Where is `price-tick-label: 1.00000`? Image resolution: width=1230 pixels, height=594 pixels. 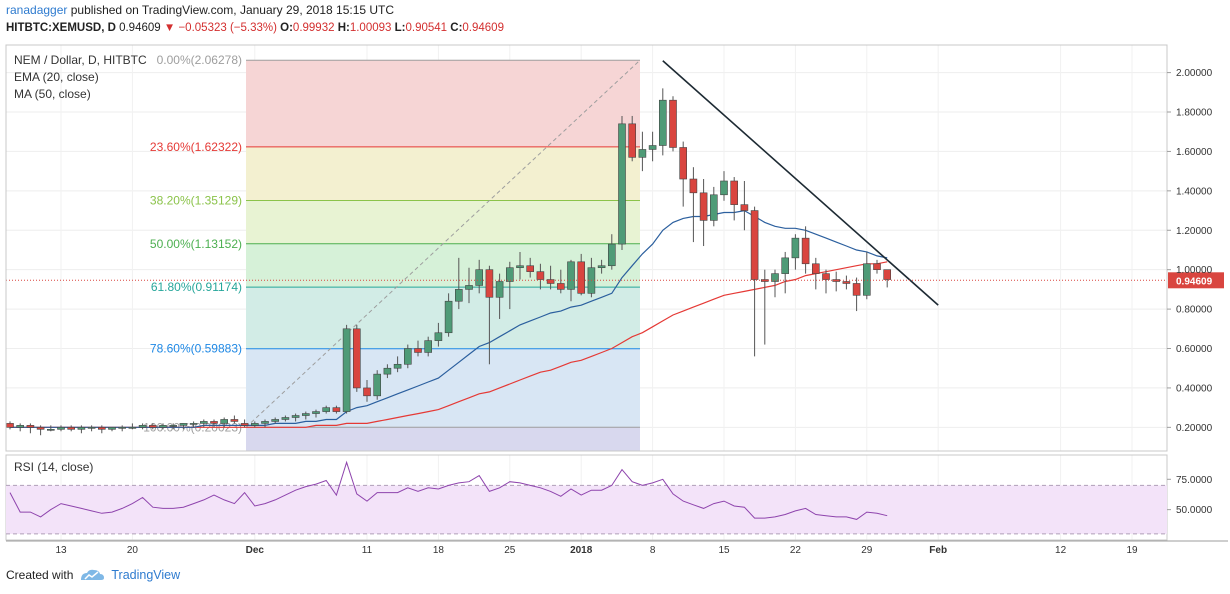
price-tick-label: 1.00000 is located at coordinates (1194, 270).